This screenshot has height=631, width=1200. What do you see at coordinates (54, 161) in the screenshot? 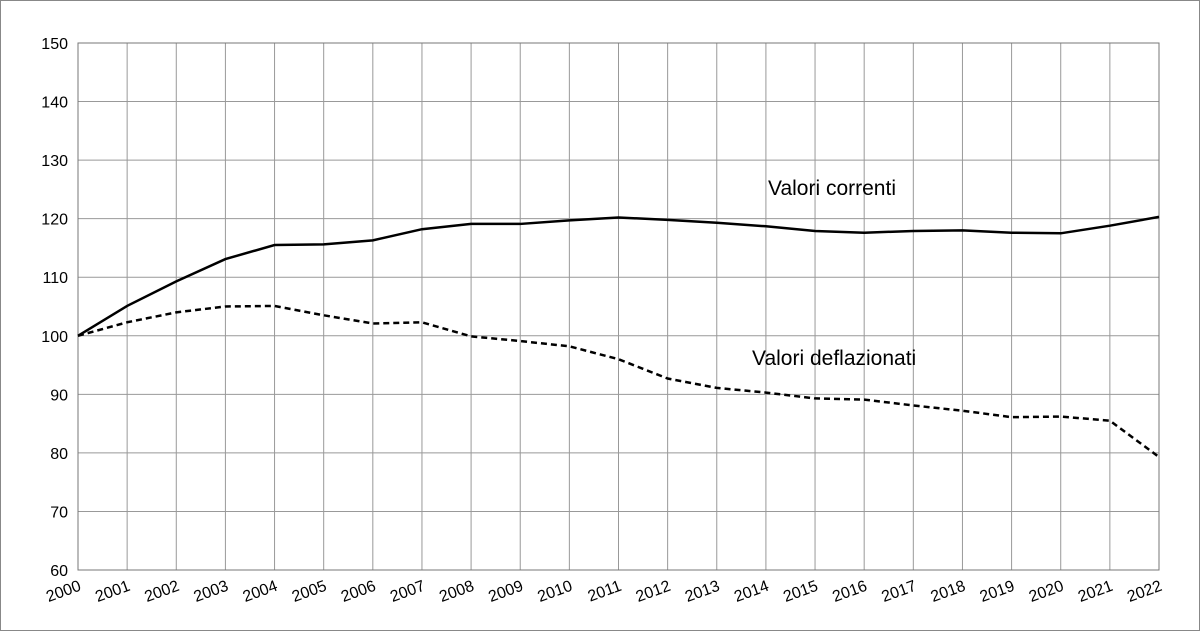
I see `y-tick-label: 130` at bounding box center [54, 161].